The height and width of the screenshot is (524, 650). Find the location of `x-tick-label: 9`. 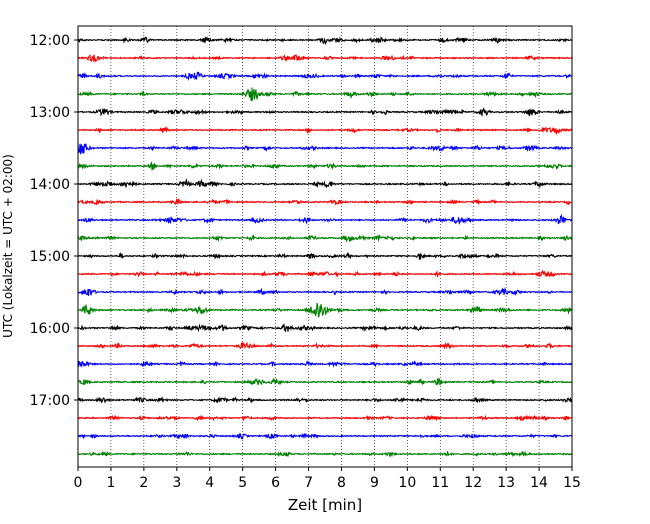

x-tick-label: 9 is located at coordinates (374, 483).